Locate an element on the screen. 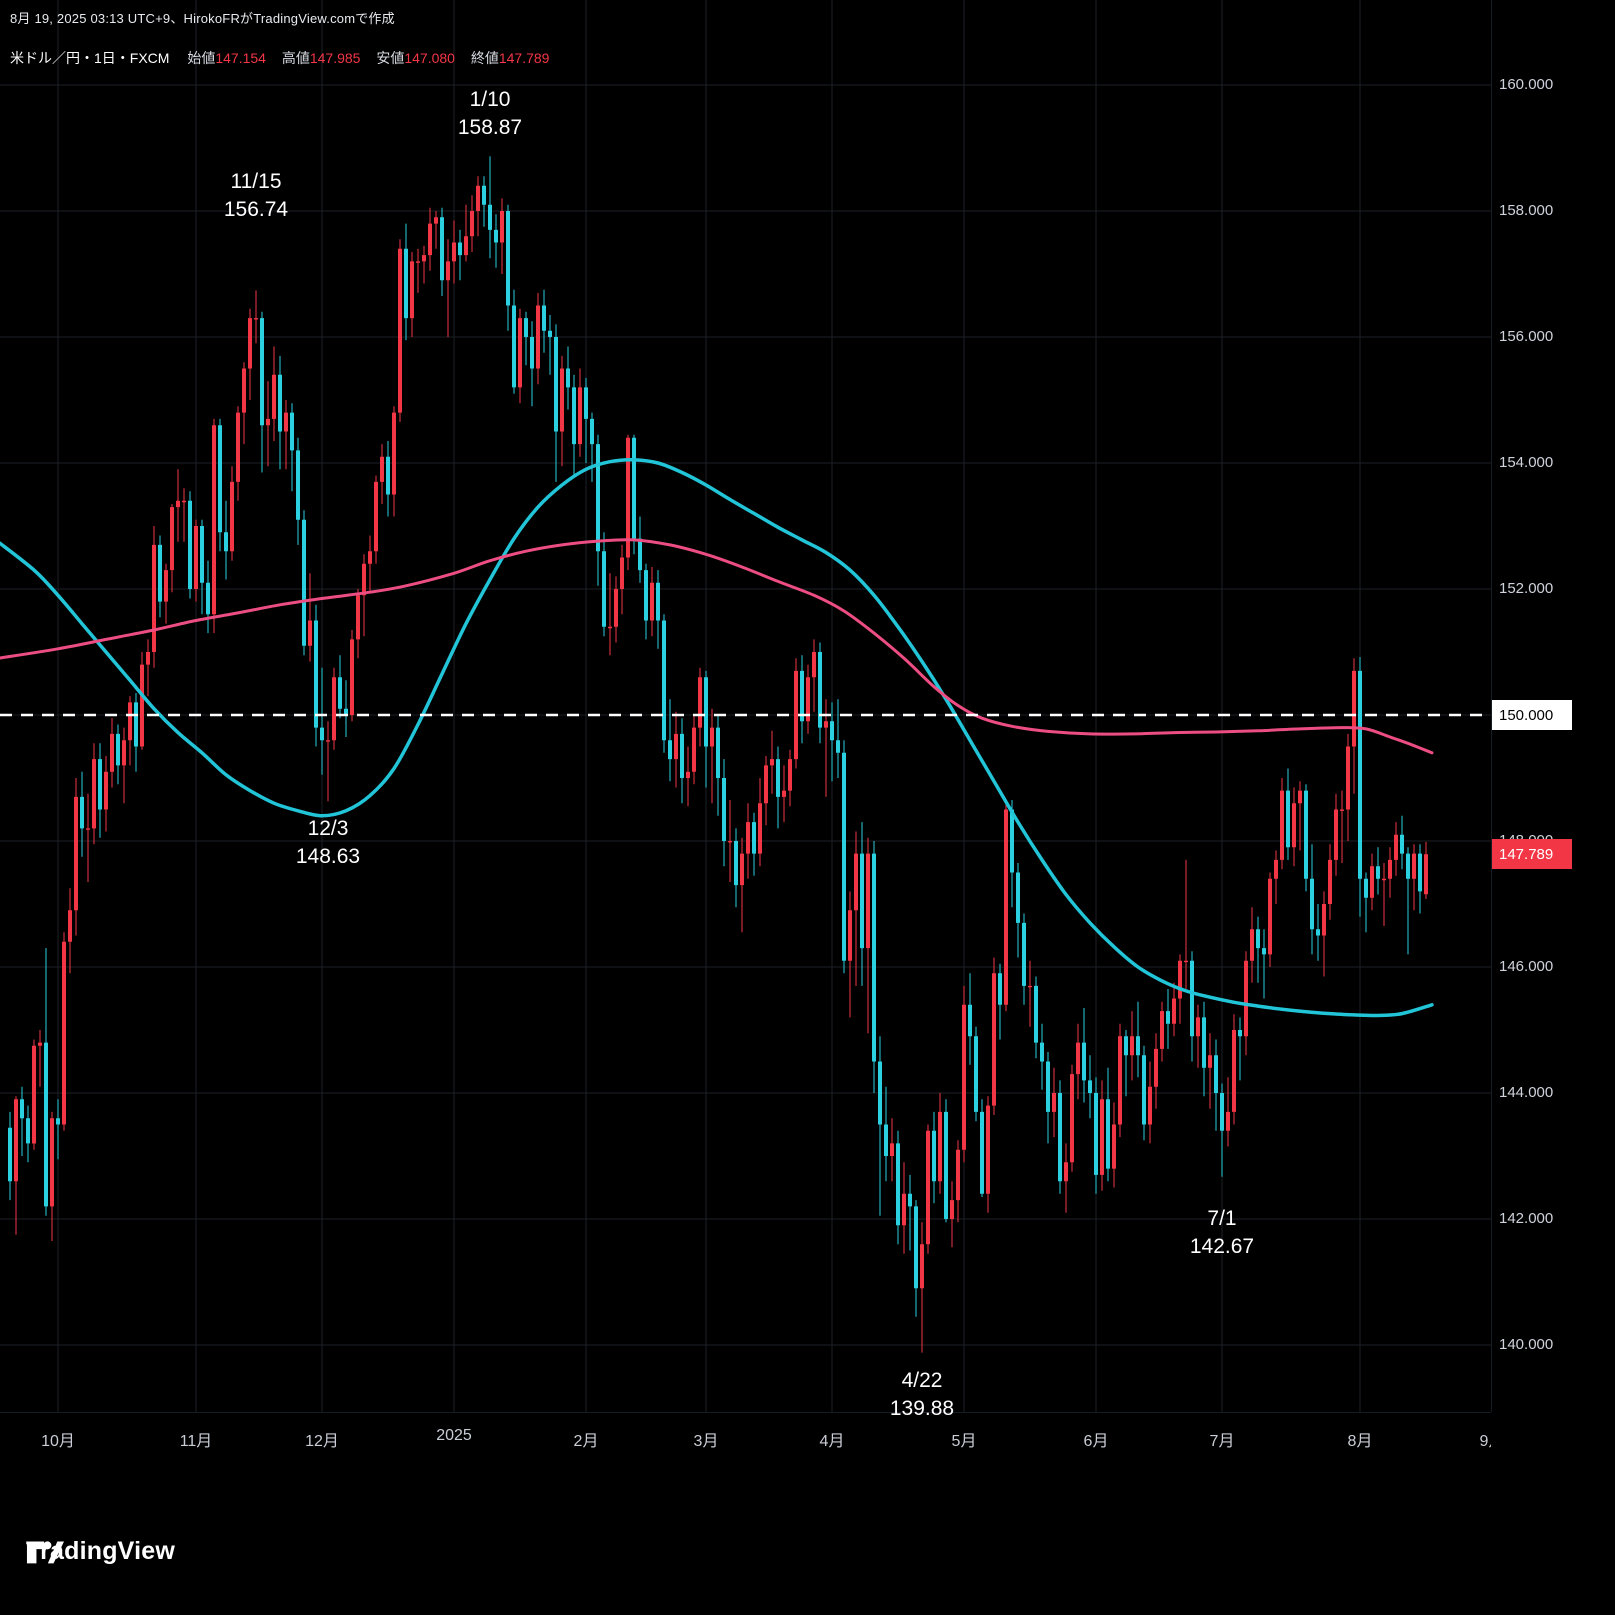 This screenshot has height=1615, width=1615. price-axis-label: 140.000 is located at coordinates (1526, 1344).